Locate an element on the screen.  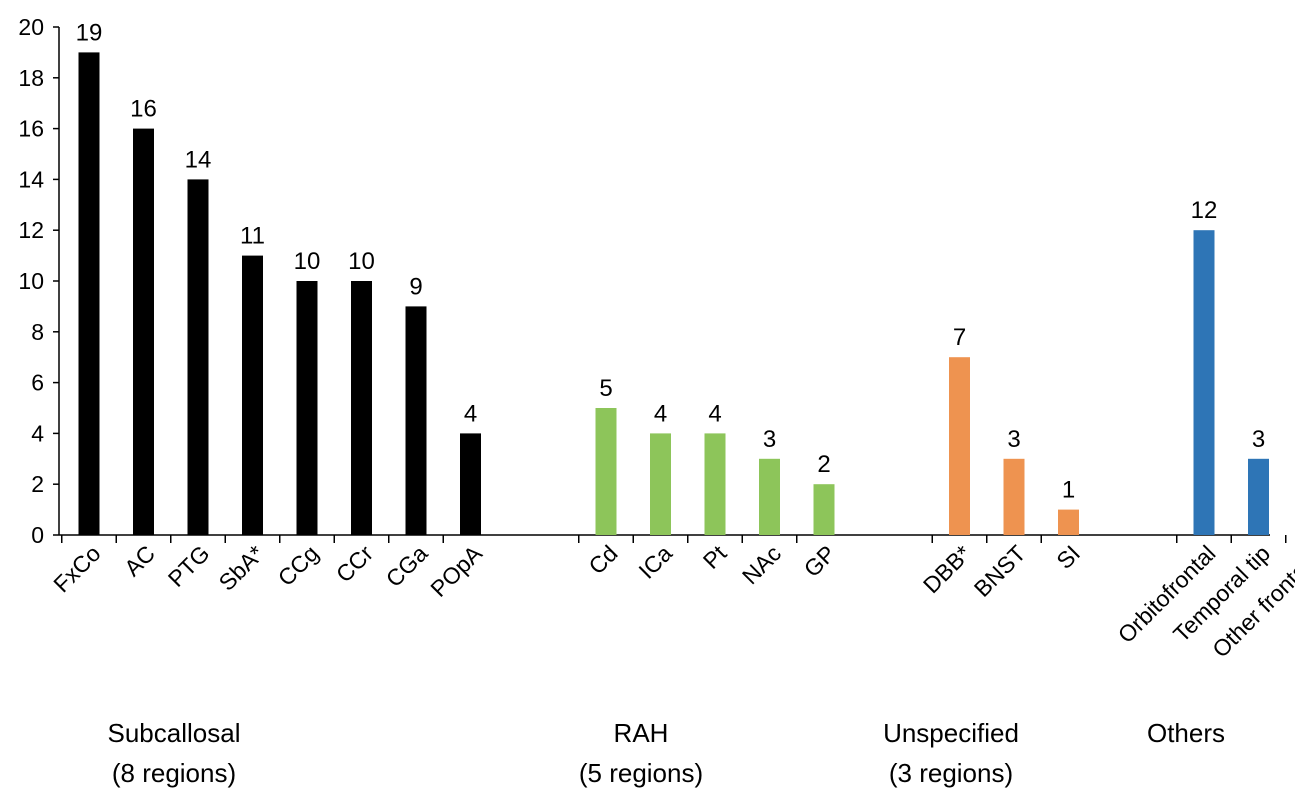
bar-ica is located at coordinates (660, 484).